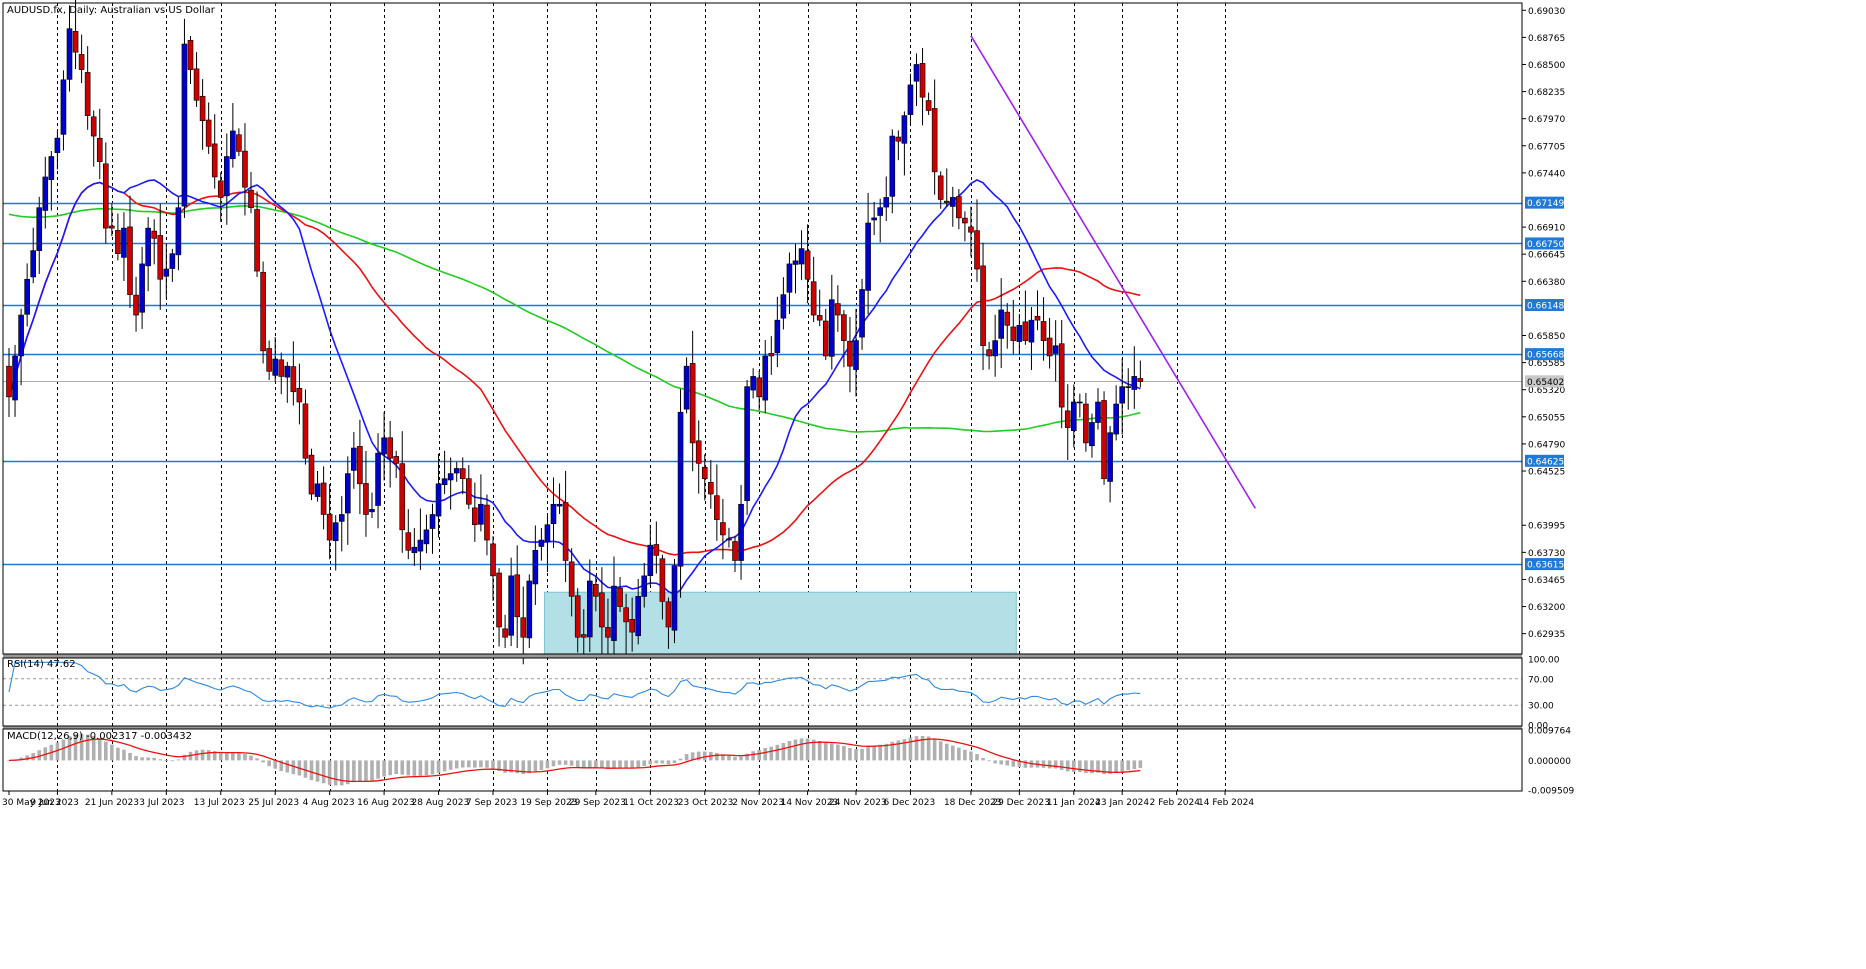 This screenshot has width=1866, height=969. Describe the element at coordinates (1113, 272) in the screenshot. I see `trendline` at that location.